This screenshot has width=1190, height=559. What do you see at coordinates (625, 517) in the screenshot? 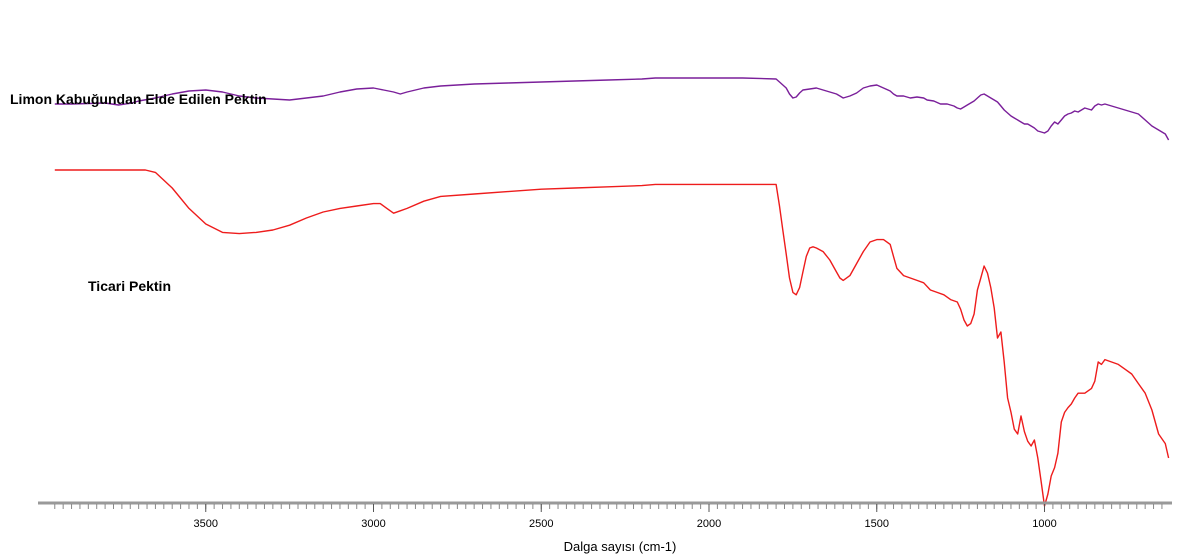
I see `x-axis-major-ticks: 3500 3000 2500 2000 1500 1000` at bounding box center [625, 517].